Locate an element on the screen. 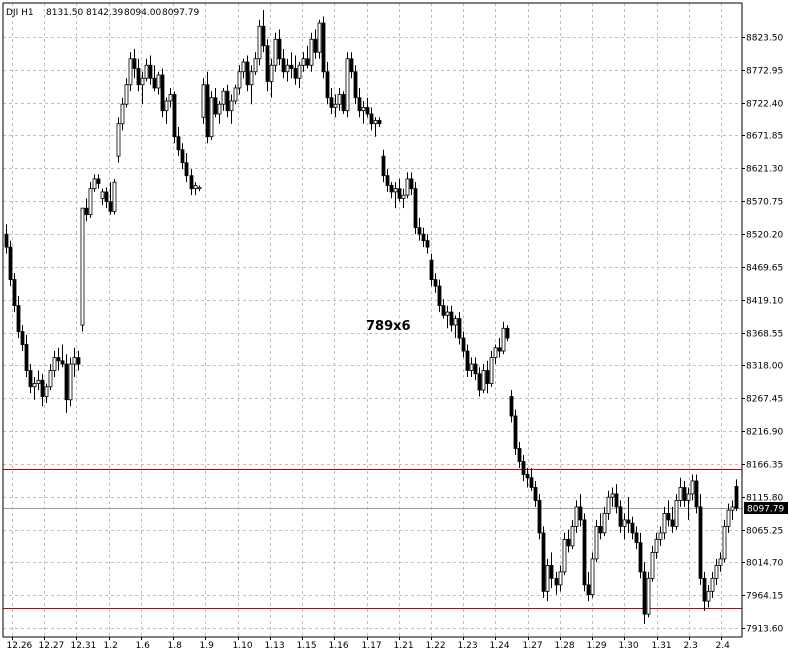  header: DJI H1 8131.50 8142.39 8094.00 8097.79 is located at coordinates (102, 13).